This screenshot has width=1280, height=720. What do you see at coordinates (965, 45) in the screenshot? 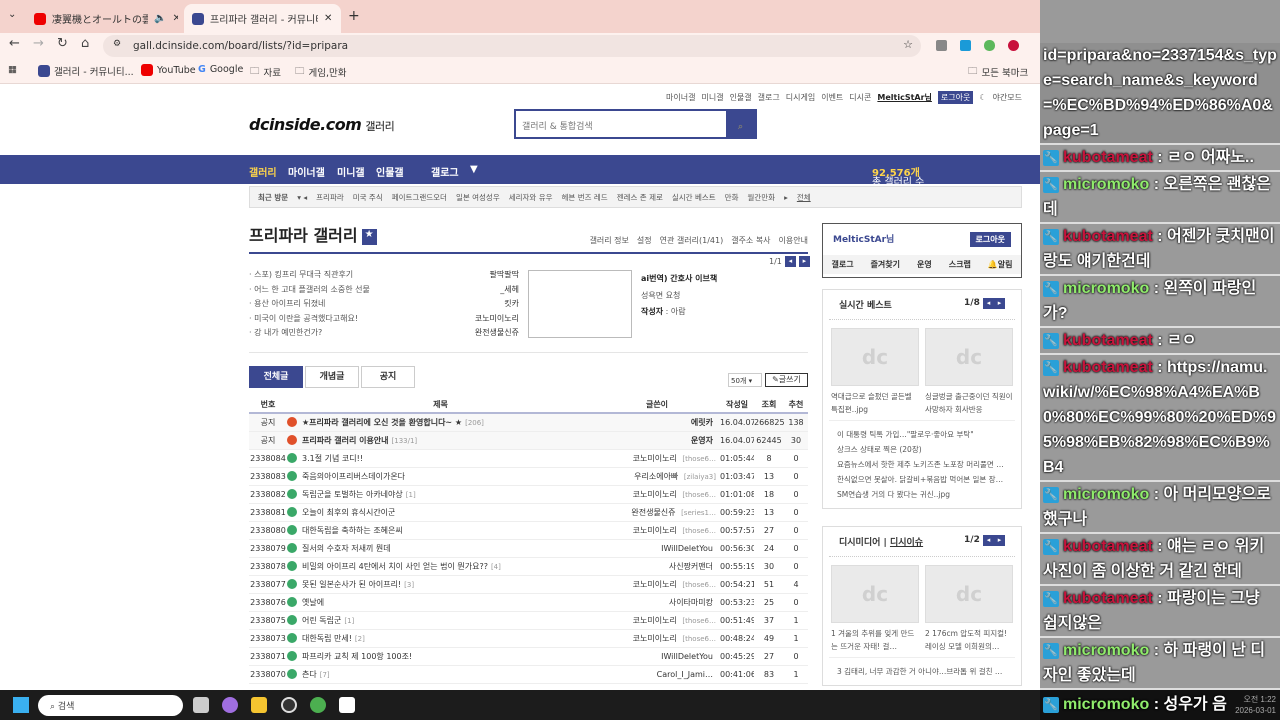
I see `extension-k-icon` at bounding box center [965, 45].